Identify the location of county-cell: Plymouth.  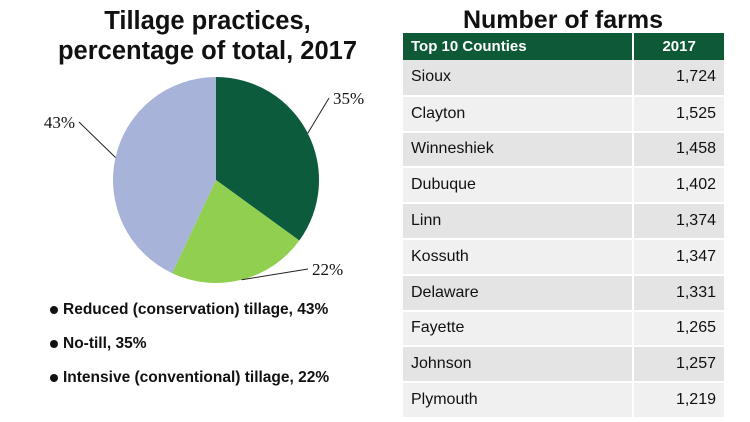
(518, 400).